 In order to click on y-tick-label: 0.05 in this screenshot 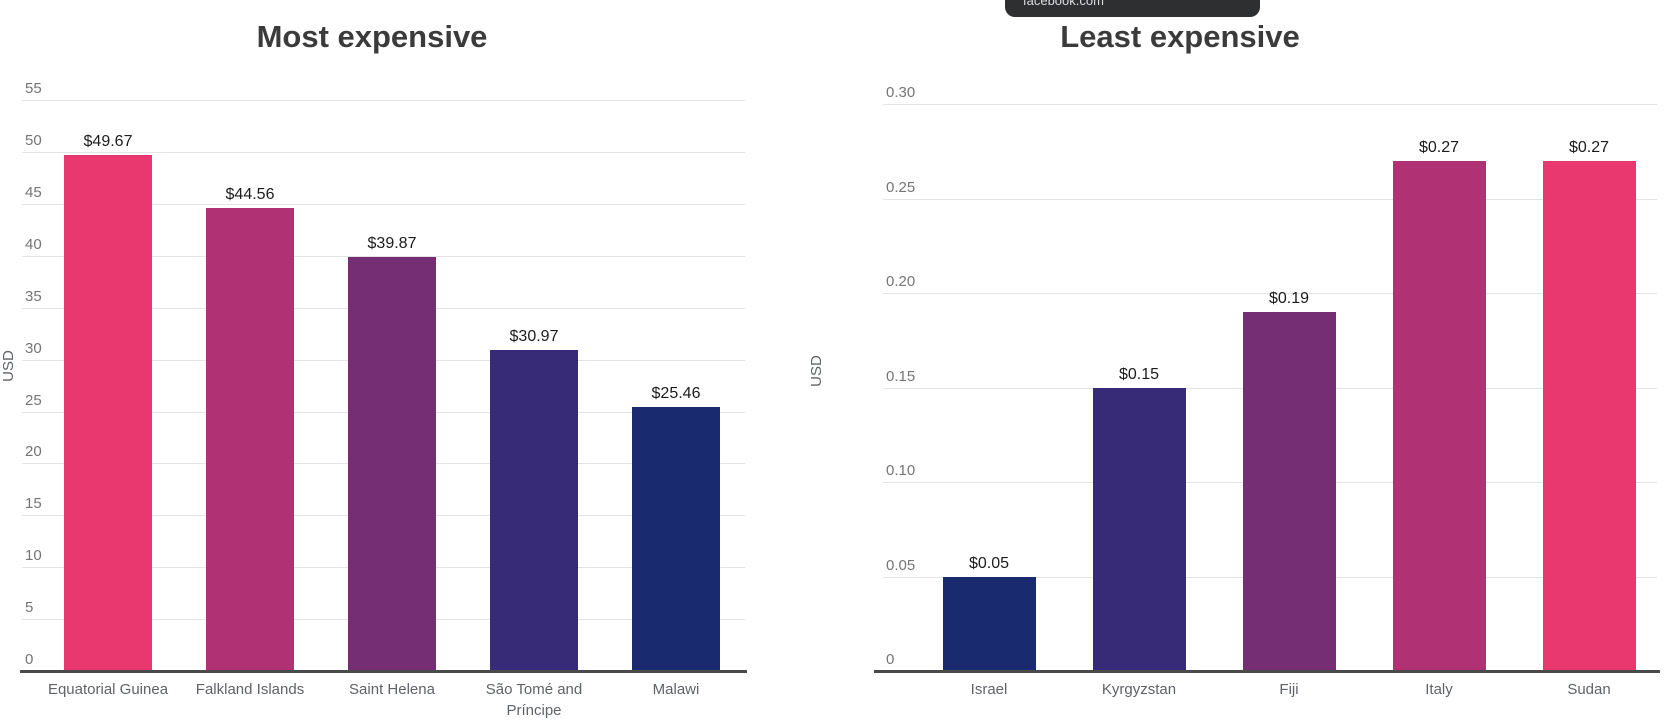, I will do `click(901, 565)`.